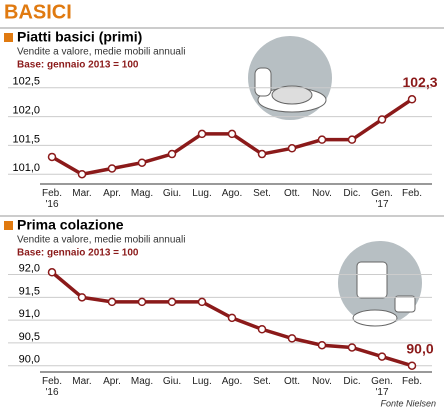 Image resolution: width=444 pixels, height=416 pixels. I want to click on y-tick-label: 90,0, so click(29, 360).